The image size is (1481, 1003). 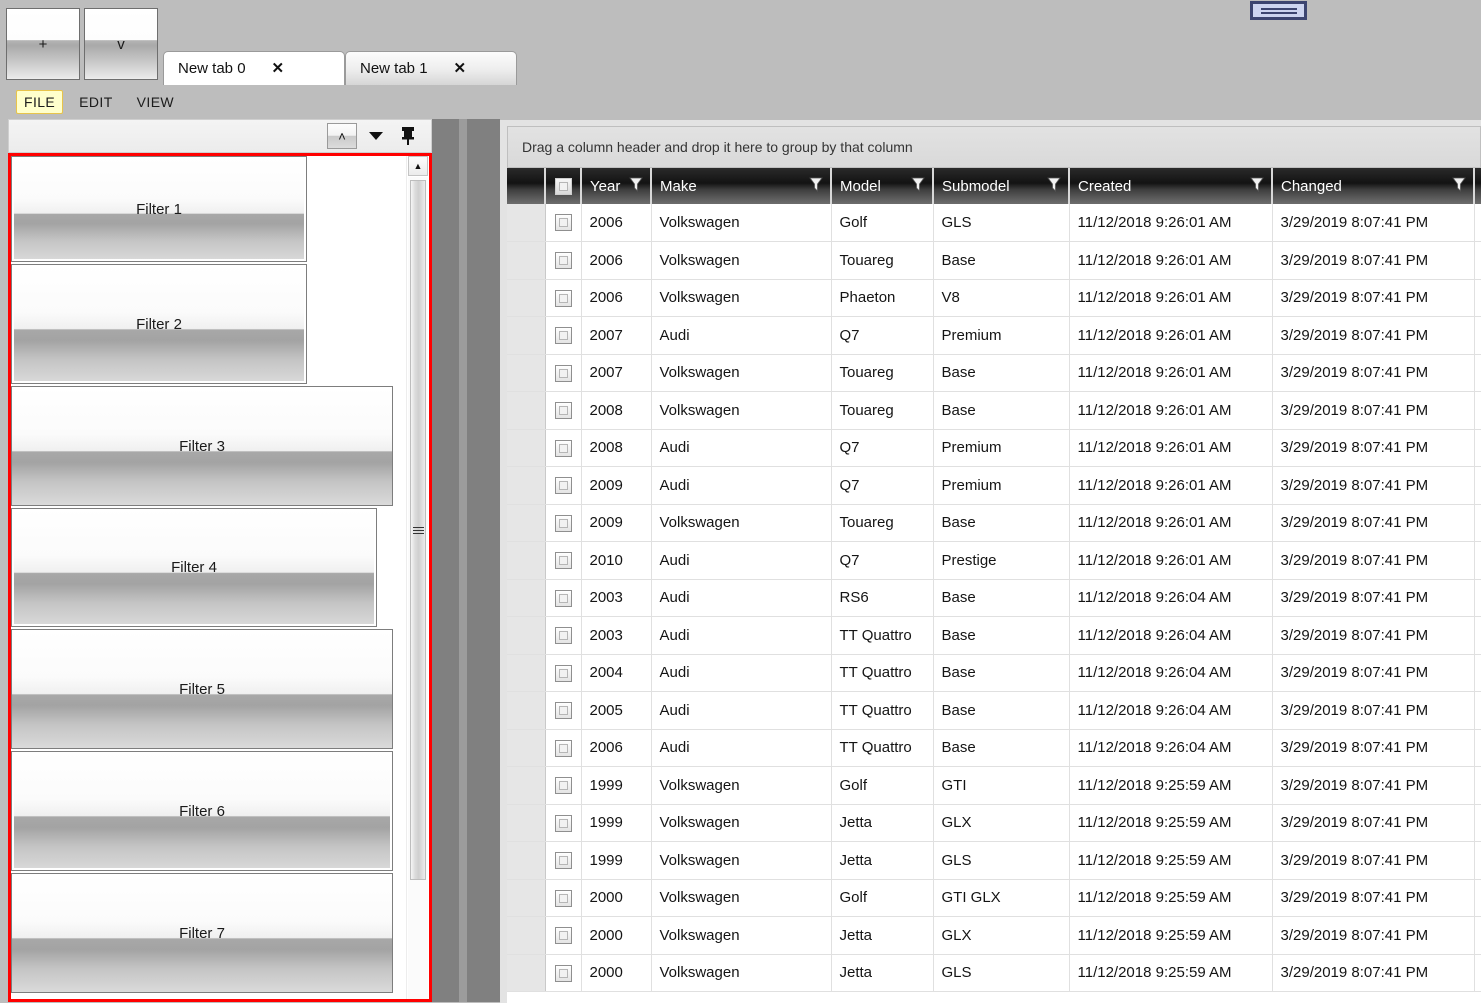 What do you see at coordinates (278, 68) in the screenshot?
I see `tab-close-icon: ✕` at bounding box center [278, 68].